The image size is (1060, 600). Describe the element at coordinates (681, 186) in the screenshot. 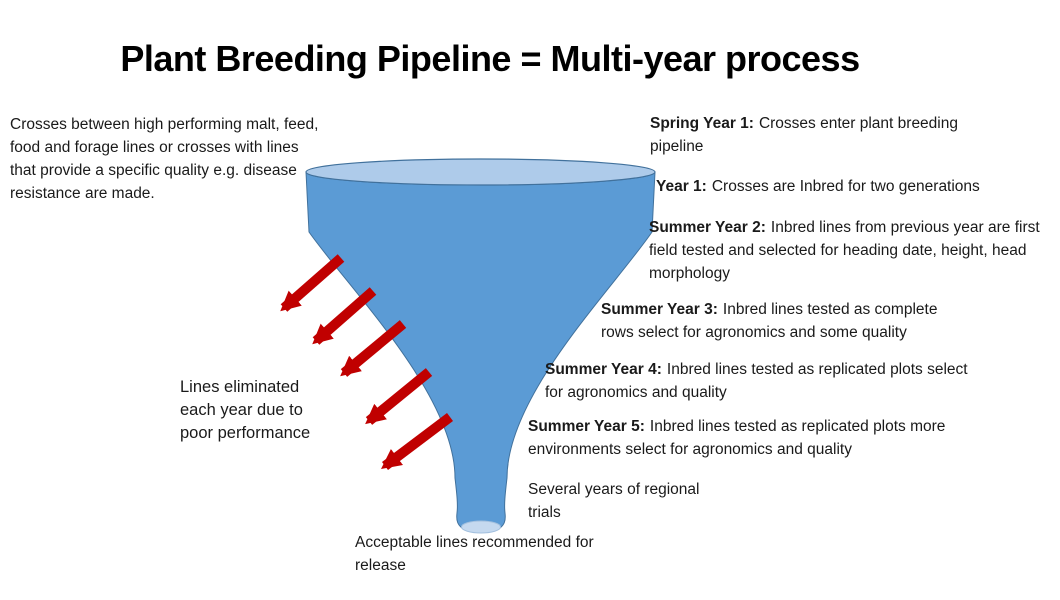

I see `stage-label: Year 1:` at that location.